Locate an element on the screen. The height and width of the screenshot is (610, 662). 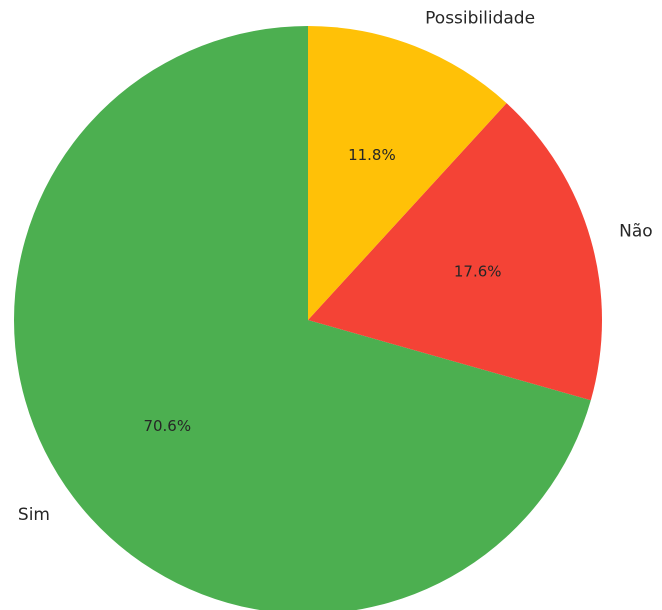
pie-category-label-sim: Sim is located at coordinates (34, 515).